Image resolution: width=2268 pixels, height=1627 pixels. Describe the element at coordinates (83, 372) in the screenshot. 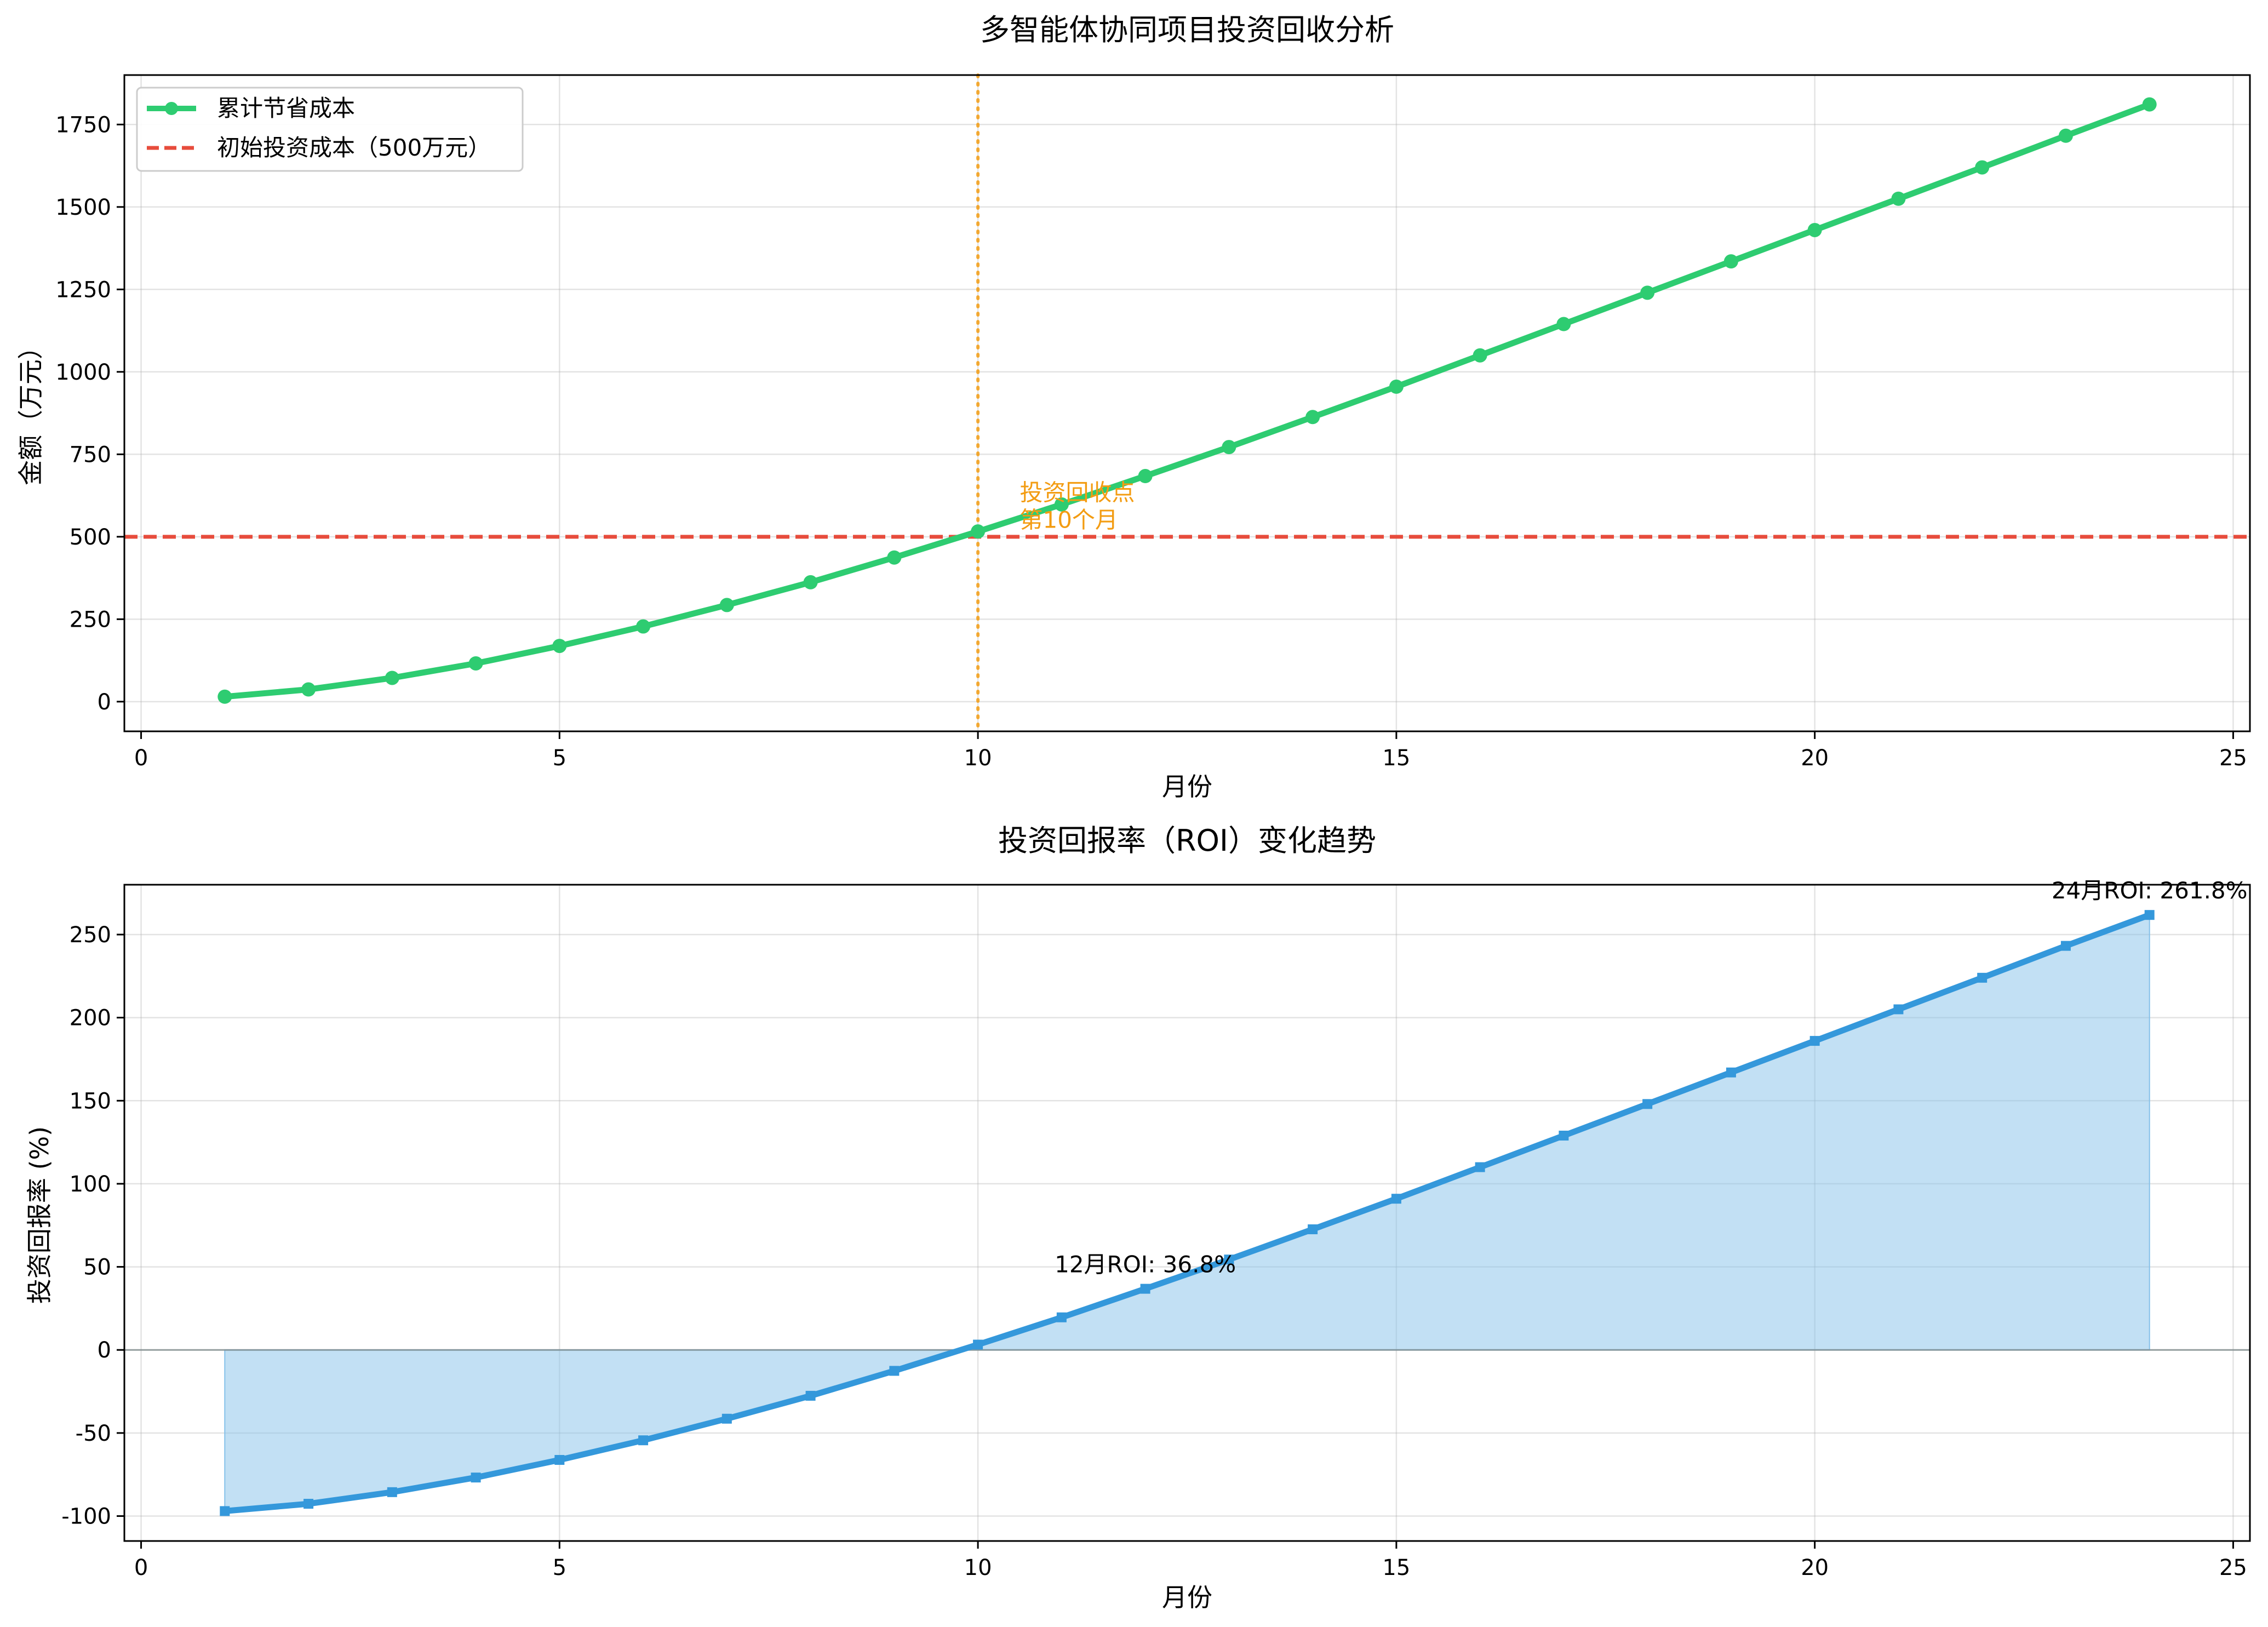

I see `y-tick-label: 1000` at that location.